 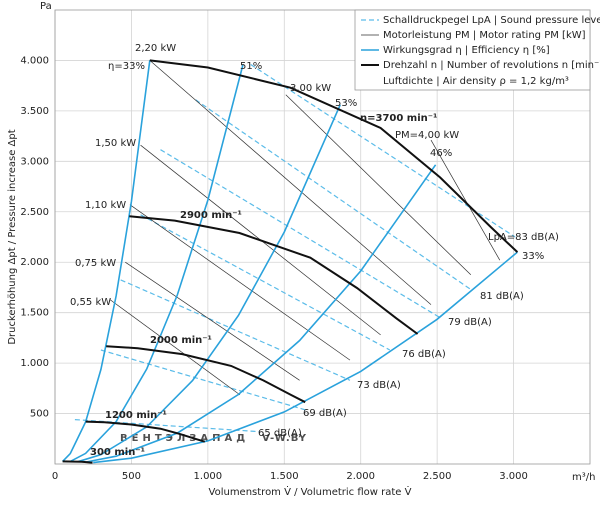 I want to click on legend-box, so click(x=472, y=50).